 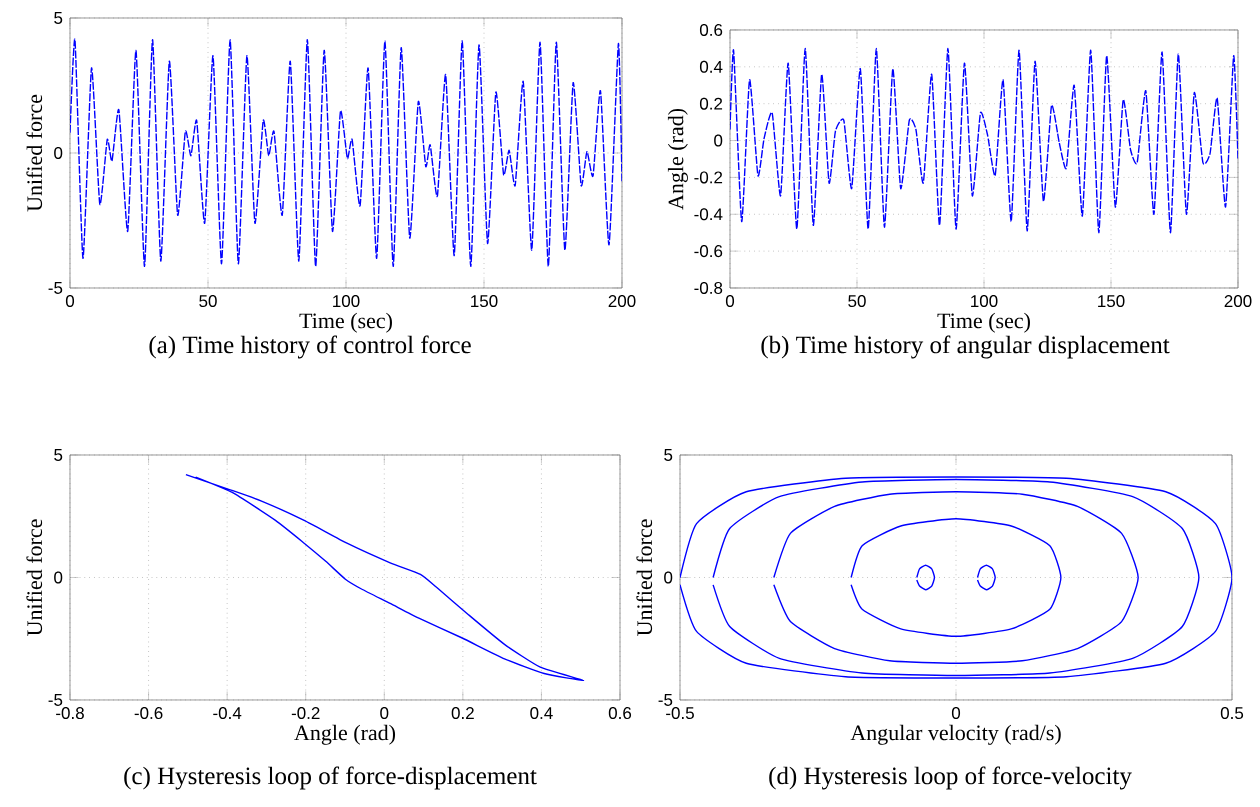 I want to click on text: (d) Hysteresis loop of force-velocity, so click(x=950, y=778).